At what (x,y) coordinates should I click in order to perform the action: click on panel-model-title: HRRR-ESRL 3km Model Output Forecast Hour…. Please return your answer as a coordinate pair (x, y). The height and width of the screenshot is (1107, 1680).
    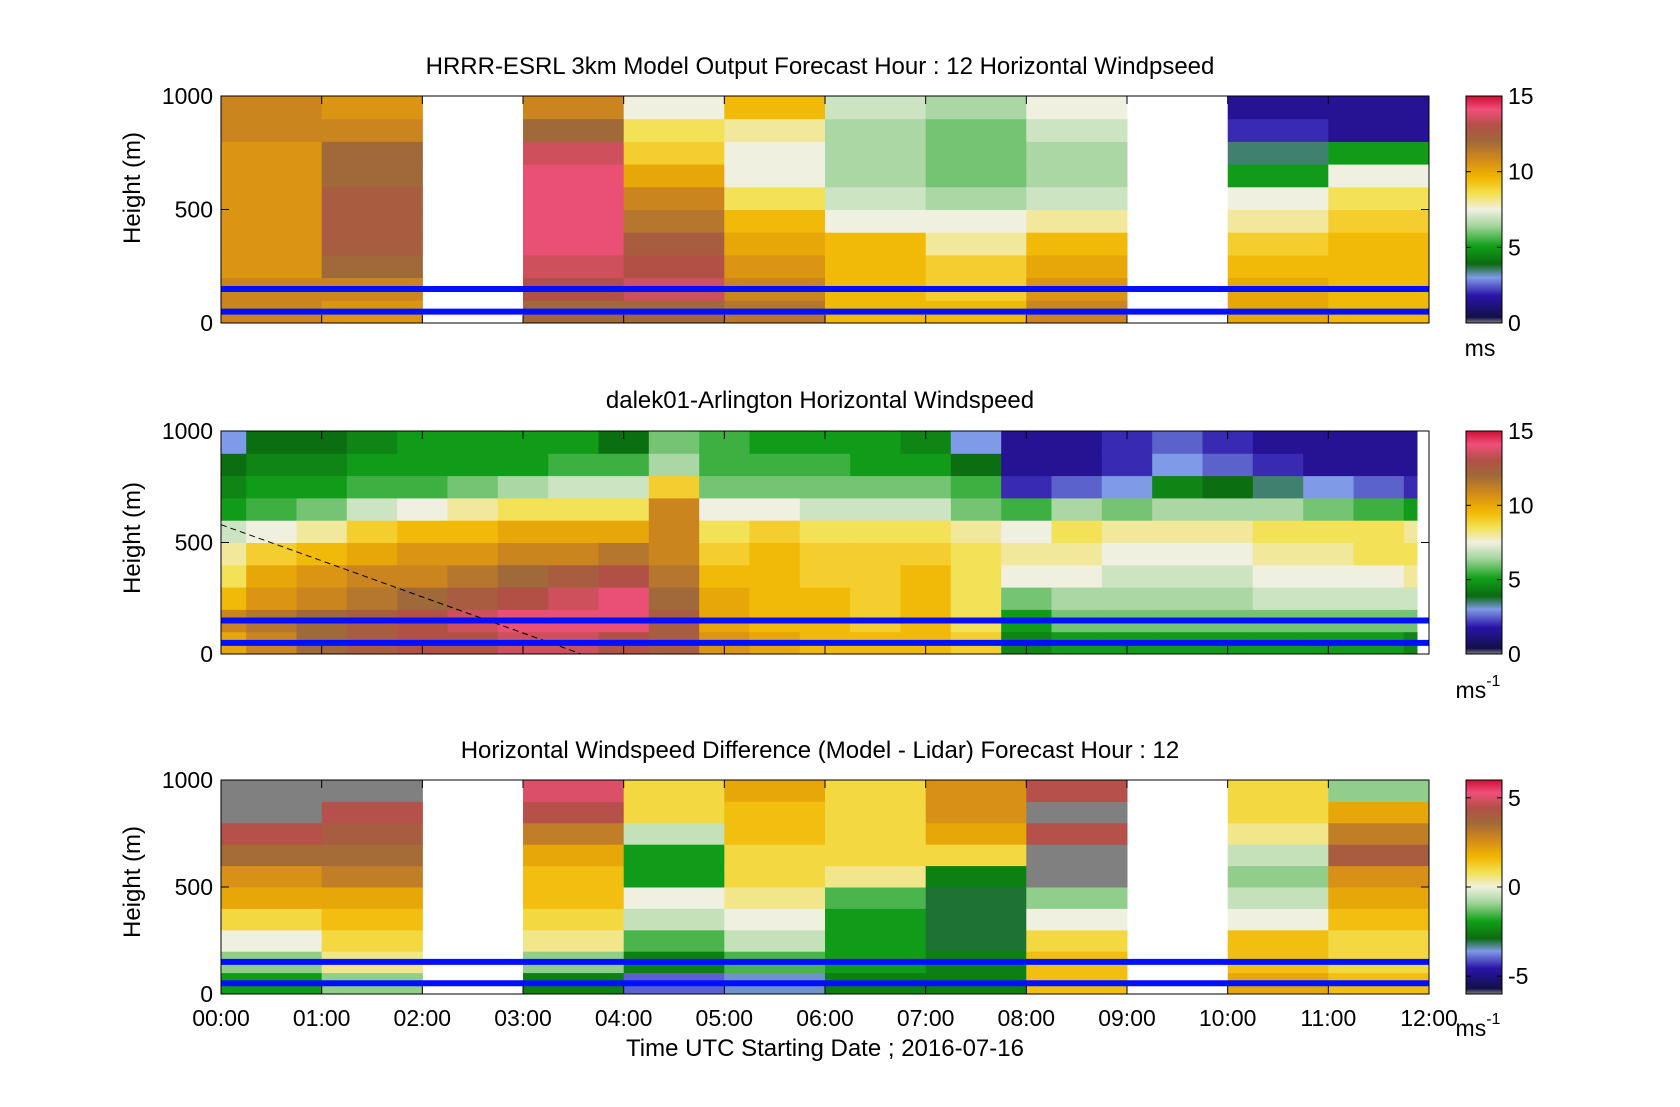
    Looking at the image, I should click on (820, 66).